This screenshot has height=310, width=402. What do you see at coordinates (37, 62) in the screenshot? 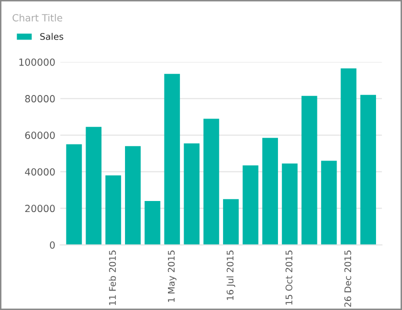
I see `y-tick-label: 100000` at bounding box center [37, 62].